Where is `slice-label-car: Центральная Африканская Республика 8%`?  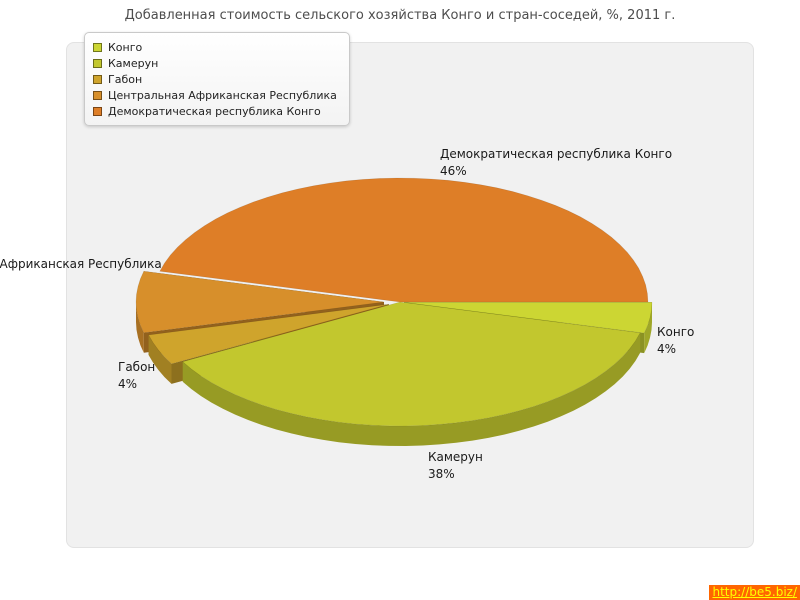 slice-label-car: Центральная Африканская Республика 8% is located at coordinates (81, 273).